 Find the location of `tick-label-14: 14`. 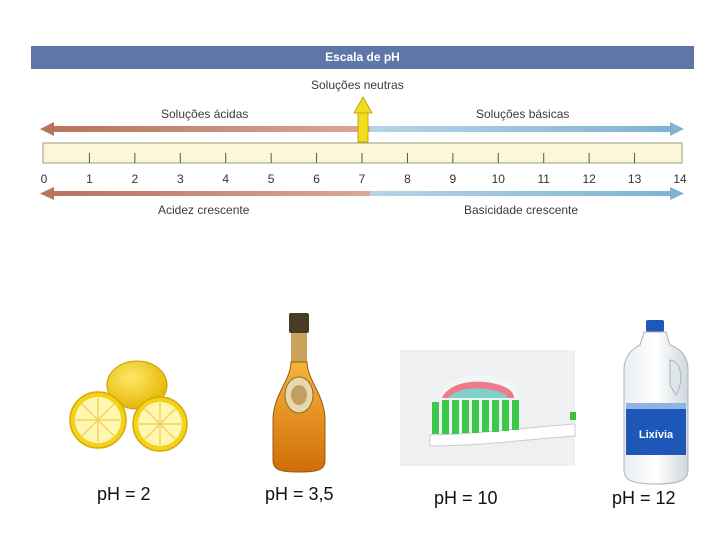

tick-label-14: 14 is located at coordinates (680, 179).